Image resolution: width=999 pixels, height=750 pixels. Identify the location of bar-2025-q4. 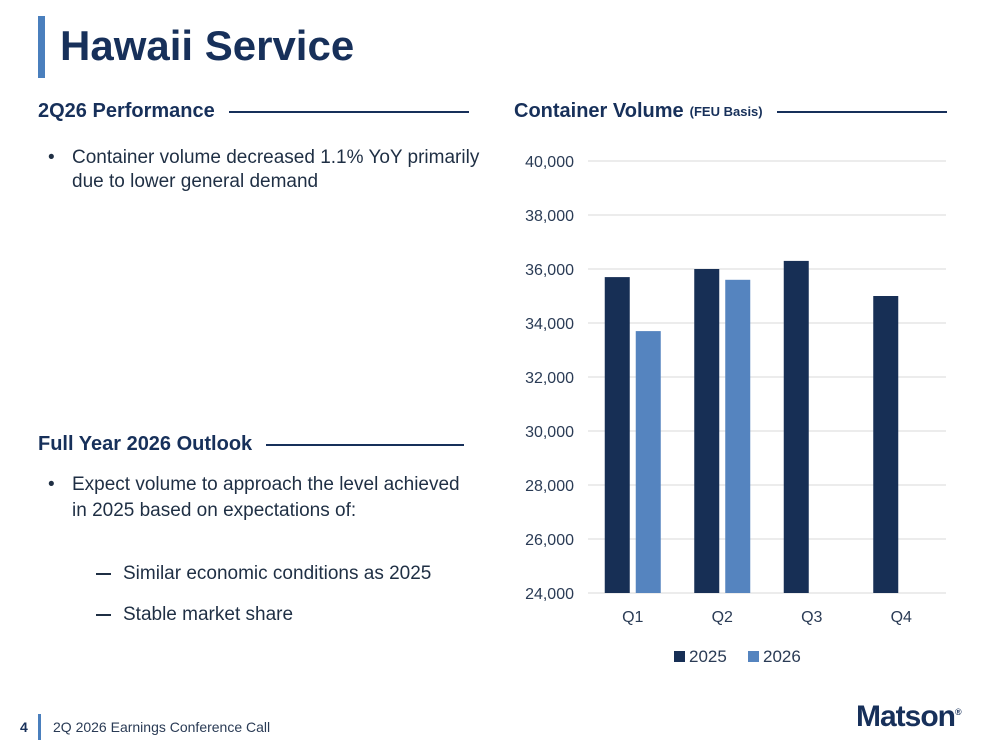
(886, 444).